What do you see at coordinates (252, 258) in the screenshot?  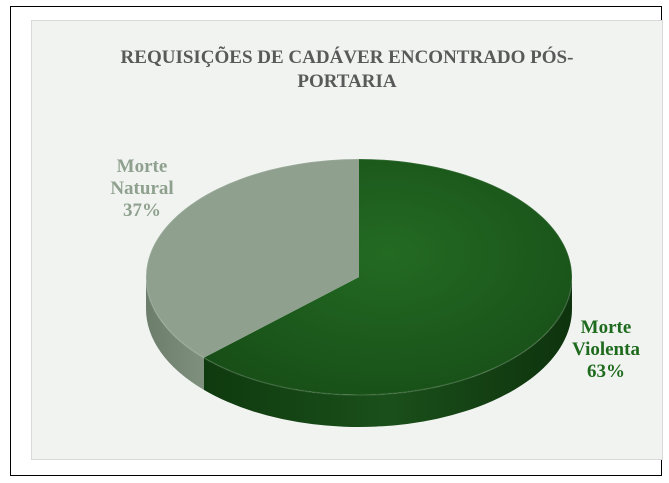 I see `pie-slice-natural` at bounding box center [252, 258].